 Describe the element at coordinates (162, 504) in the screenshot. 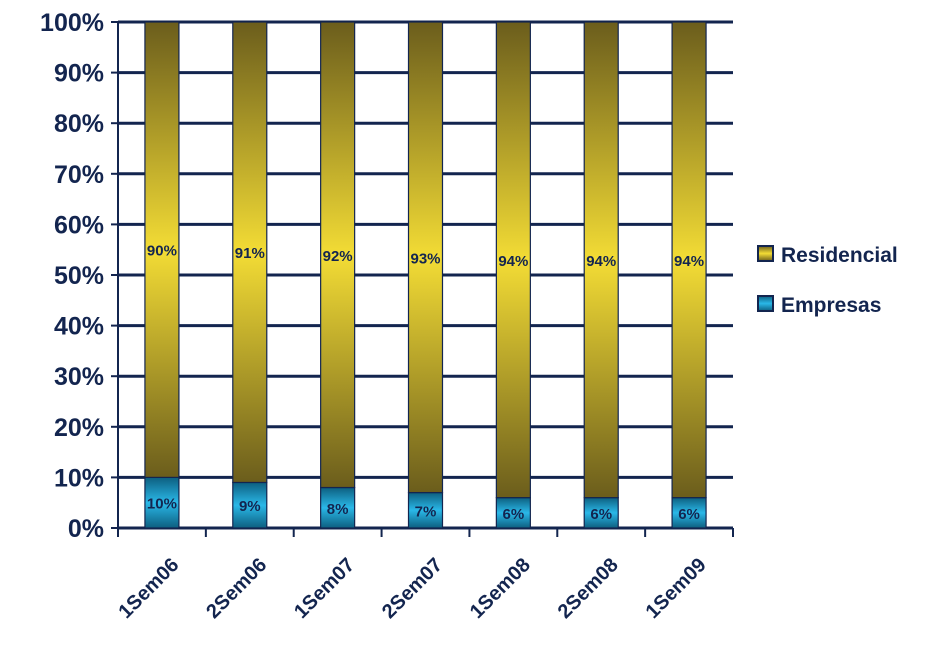

I see `data-label-empresas: 10%` at that location.